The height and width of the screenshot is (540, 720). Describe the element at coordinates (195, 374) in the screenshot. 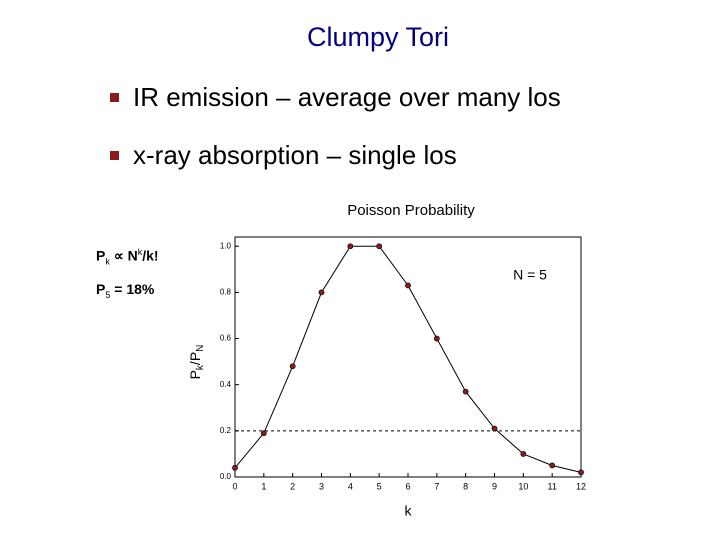

I see `y-label-part: P` at that location.